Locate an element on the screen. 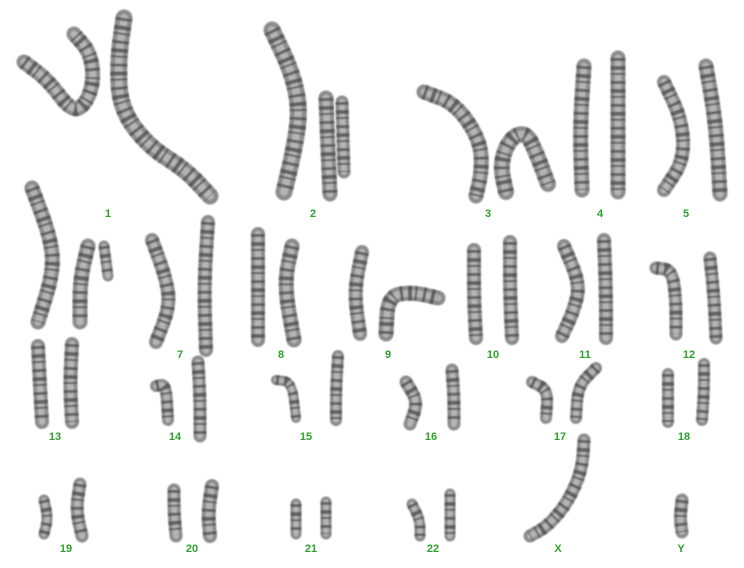 This screenshot has height=568, width=744. label-chromosome-16: 16 is located at coordinates (431, 437).